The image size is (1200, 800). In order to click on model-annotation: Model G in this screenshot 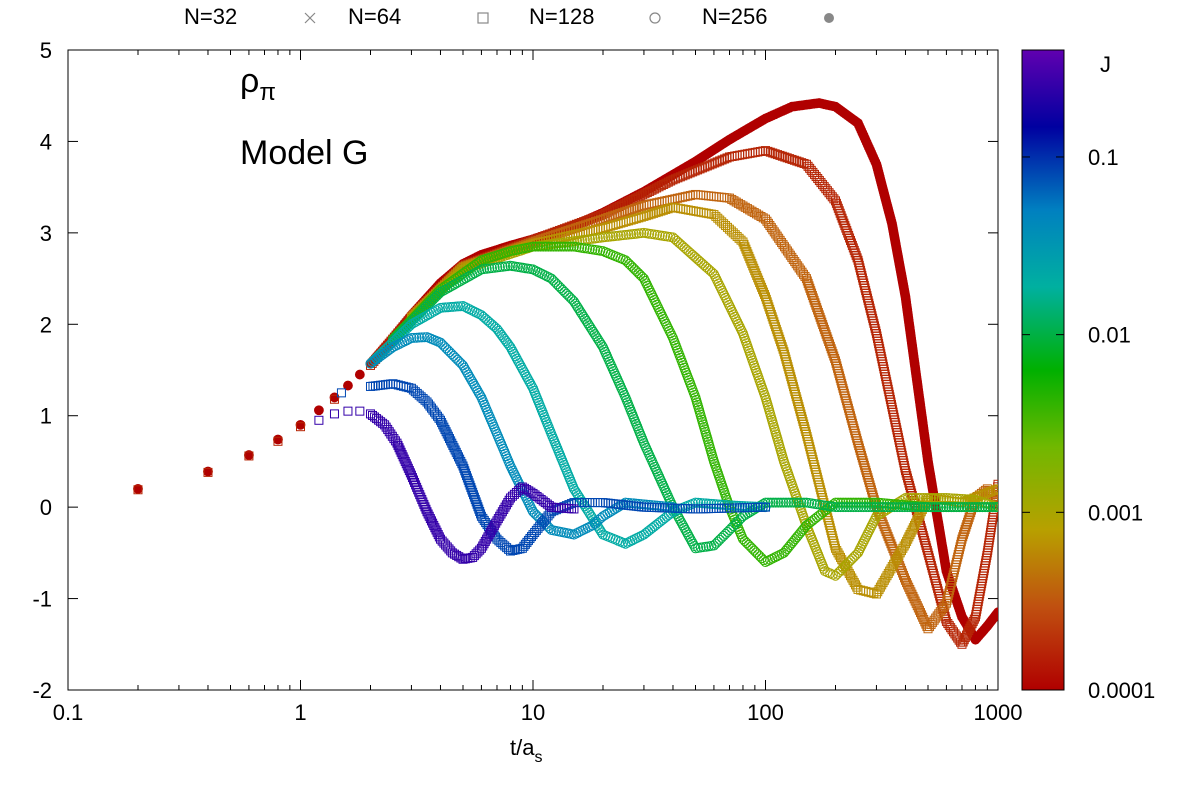, I will do `click(304, 153)`.